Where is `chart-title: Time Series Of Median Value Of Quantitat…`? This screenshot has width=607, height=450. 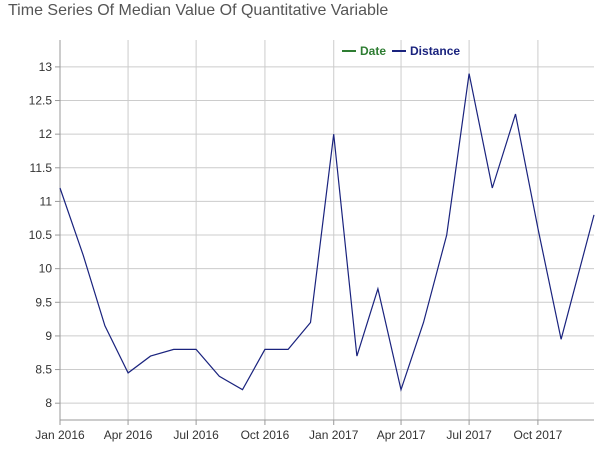 chart-title: Time Series Of Median Value Of Quantitat… is located at coordinates (198, 10).